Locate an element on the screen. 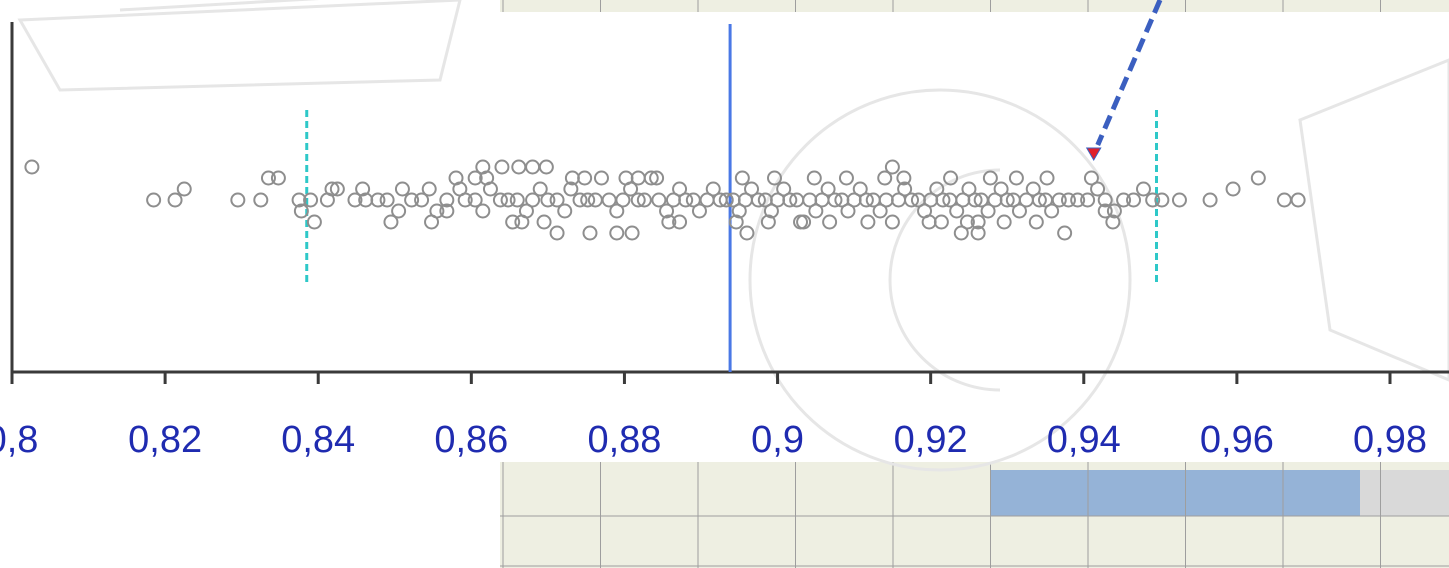  sheet-area-top is located at coordinates (974, 6).